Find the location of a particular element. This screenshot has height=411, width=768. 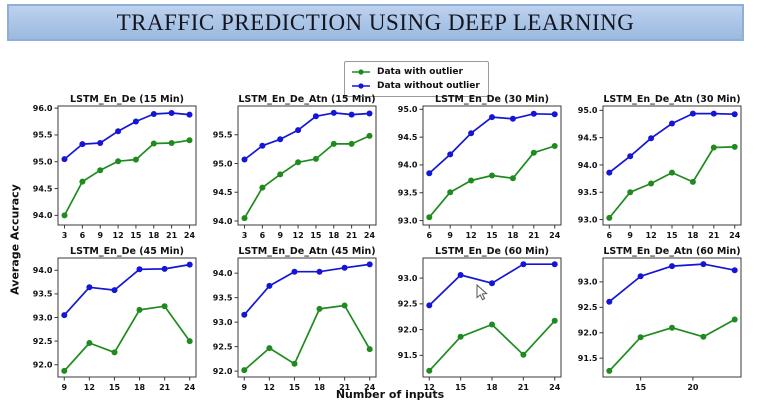

x-tick-label: 12 is located at coordinates (429, 387).